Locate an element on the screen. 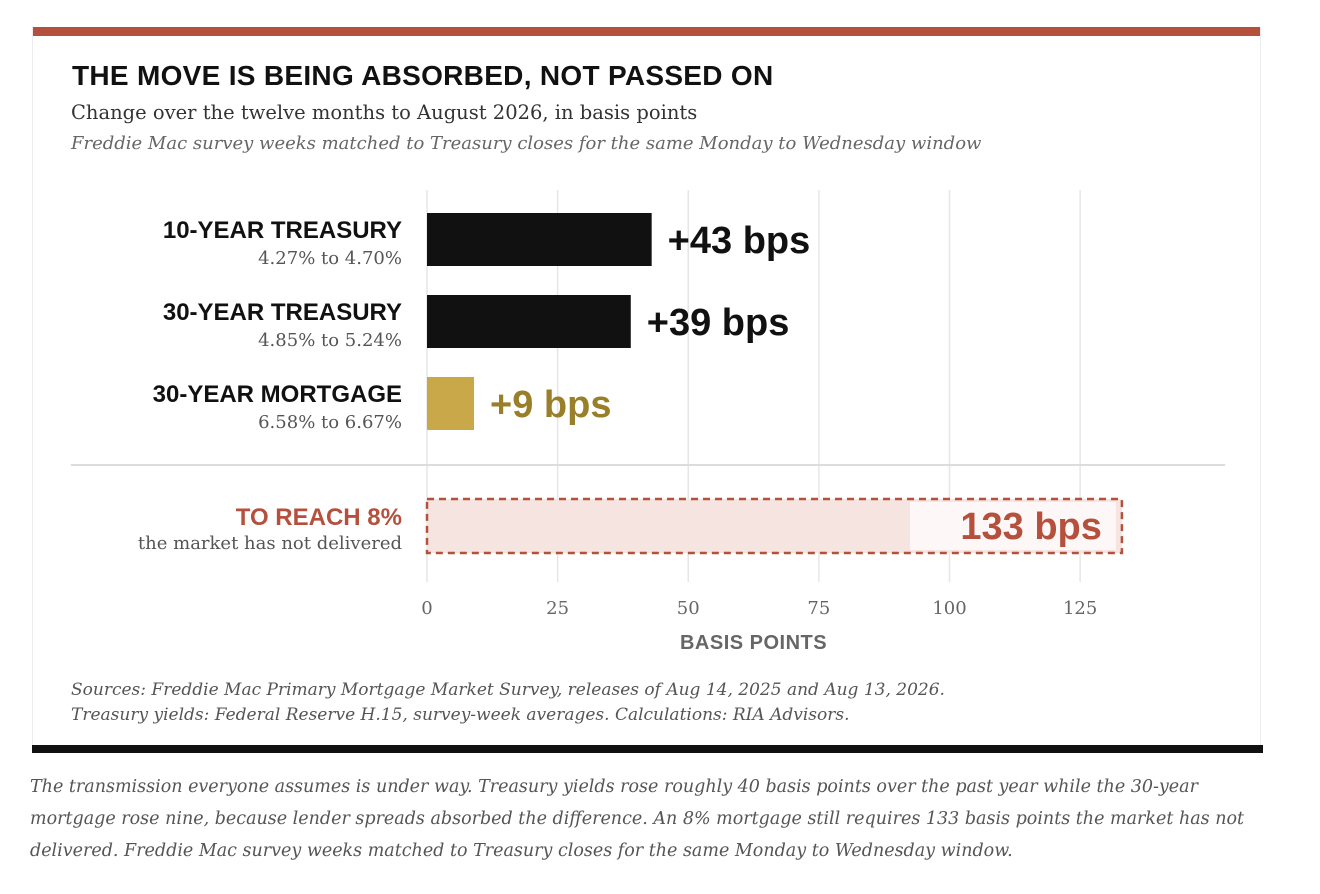 The width and height of the screenshot is (1320, 894). bottom-rule is located at coordinates (647, 749).